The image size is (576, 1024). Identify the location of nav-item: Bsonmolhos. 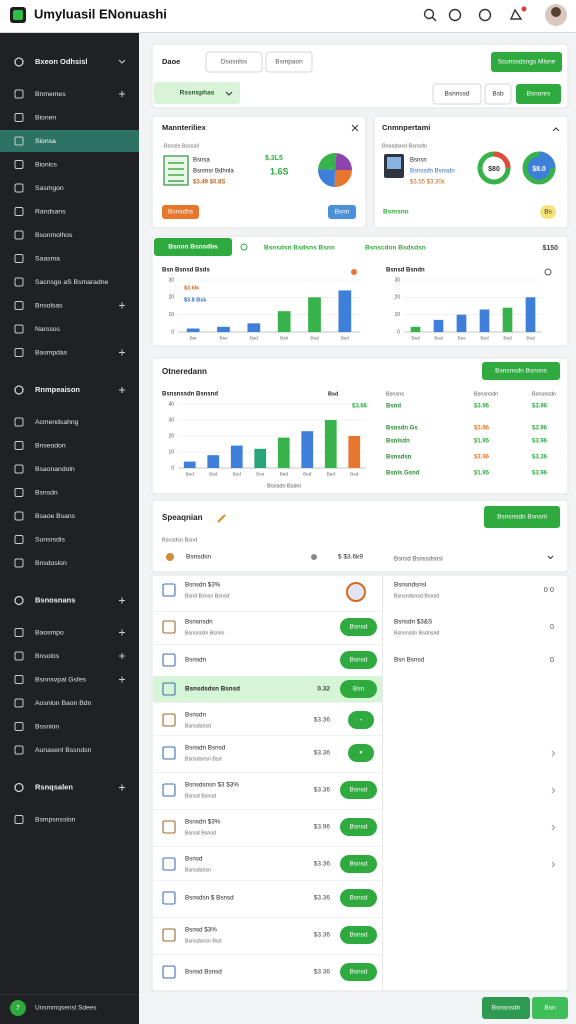
(54, 235).